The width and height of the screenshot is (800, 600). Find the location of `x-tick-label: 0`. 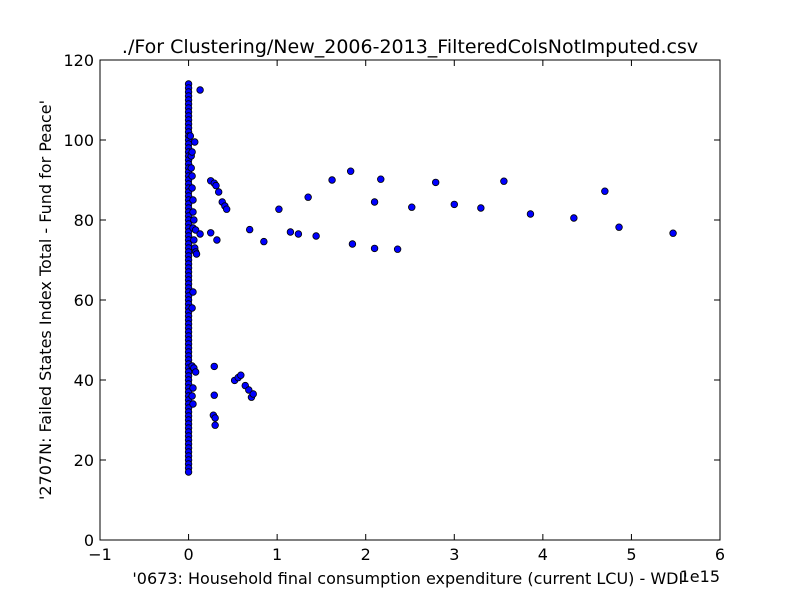

x-tick-label: 0 is located at coordinates (188, 554).